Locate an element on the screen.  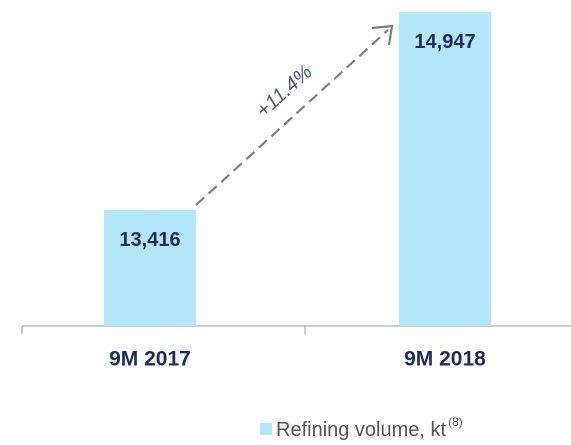
x-tick-label: 9M 2017 is located at coordinates (150, 359).